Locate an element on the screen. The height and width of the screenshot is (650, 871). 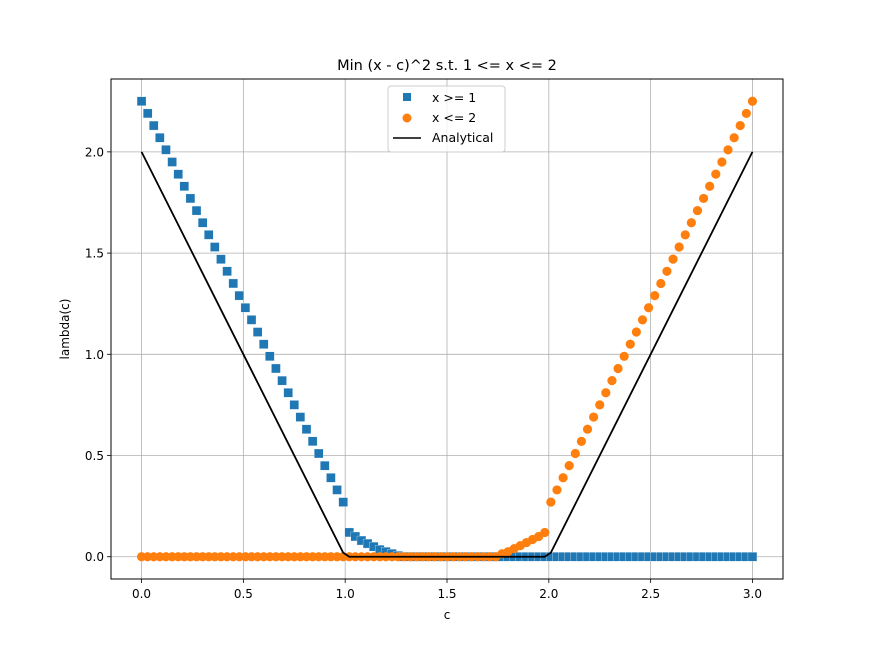
y-axis-ticks: 0.0 0.5 1.0 1.5 2.0 is located at coordinates (98, 354).